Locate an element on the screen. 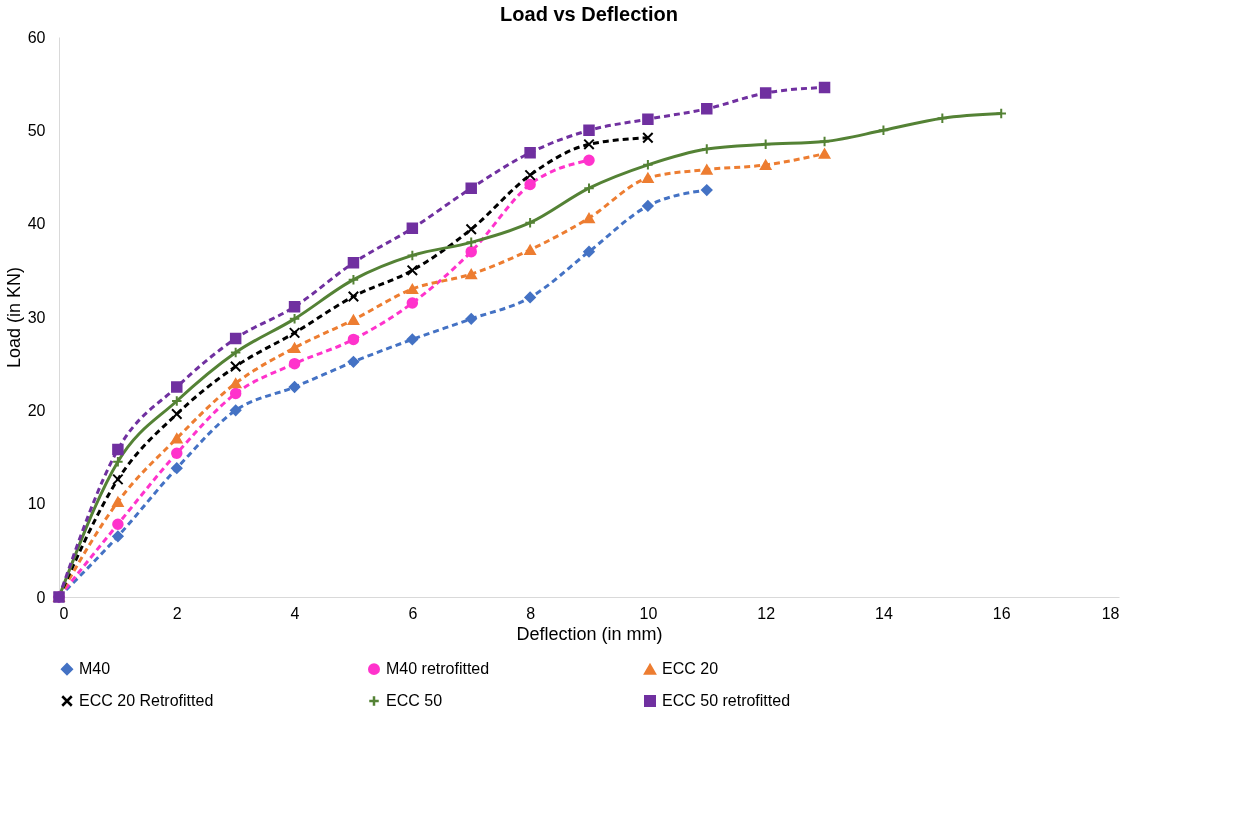  x-tick-label: 0 is located at coordinates (64, 613).